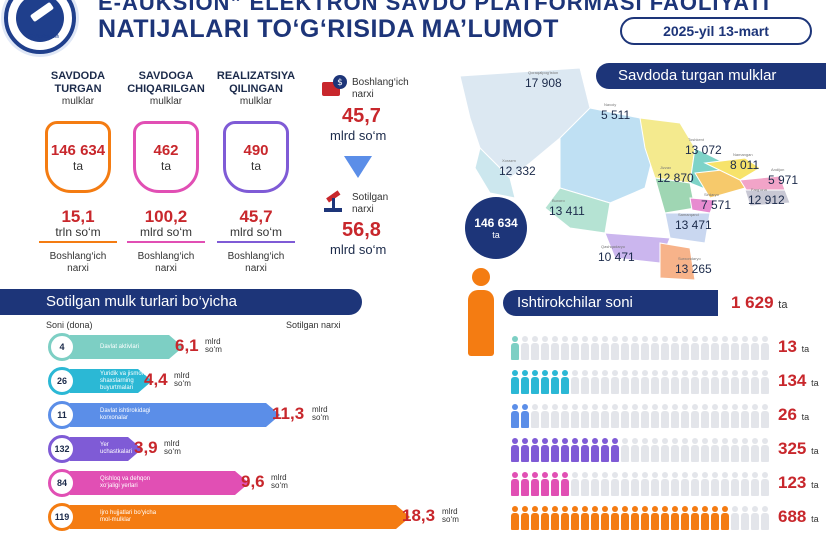  Describe the element at coordinates (358, 167) in the screenshot. I see `arrow-down-icon` at that location.